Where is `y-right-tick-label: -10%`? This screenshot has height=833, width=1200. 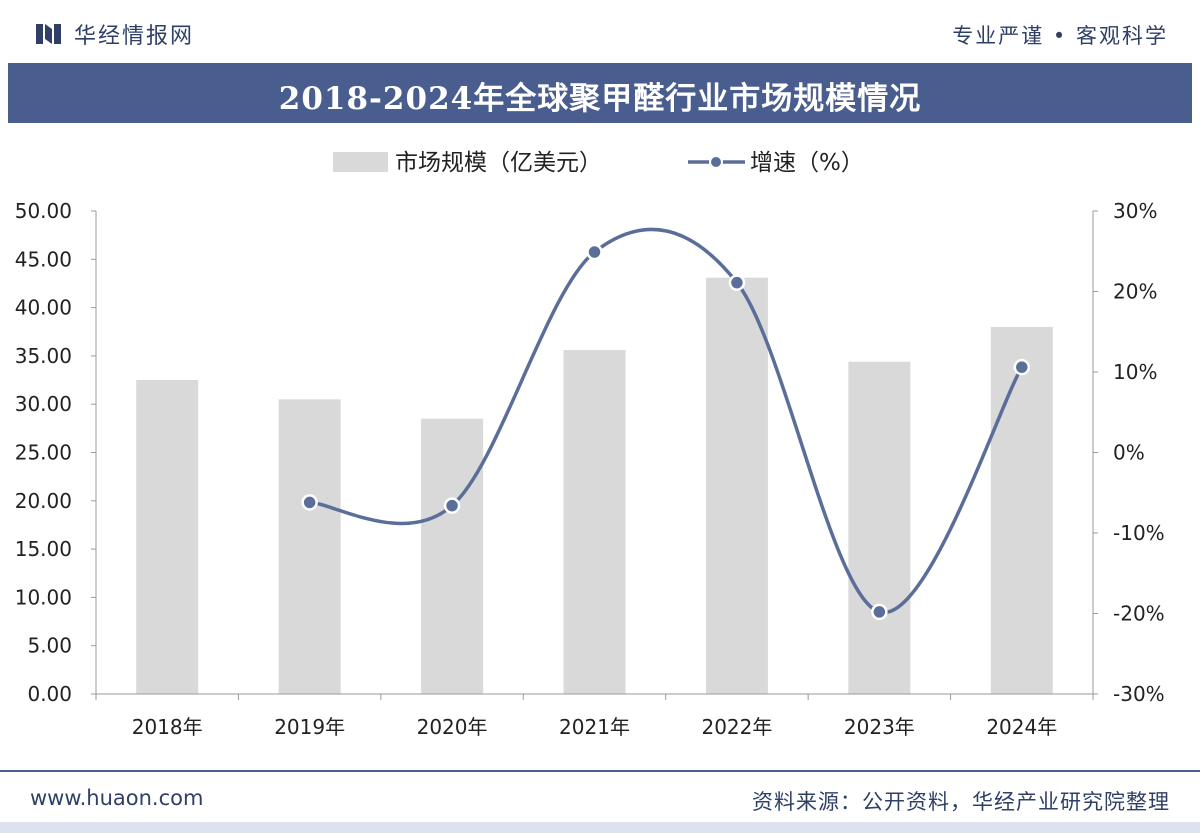
y-right-tick-label: -10% is located at coordinates (1139, 533).